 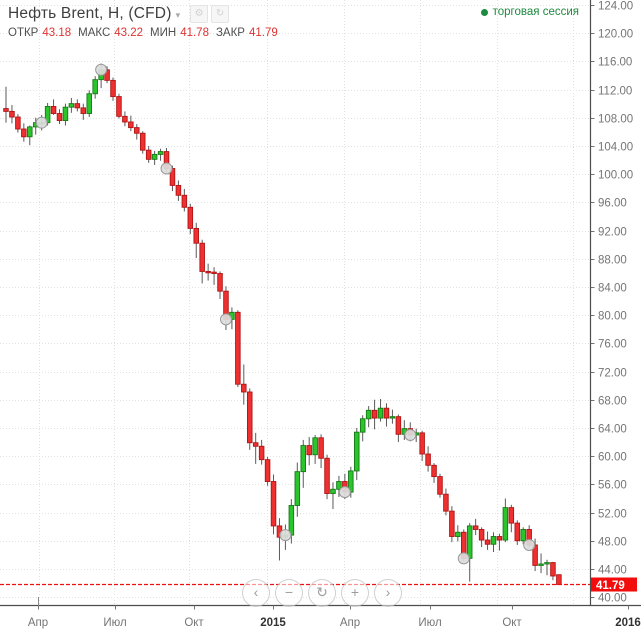 I want to click on svg-text: 41.79, so click(x=610, y=586).